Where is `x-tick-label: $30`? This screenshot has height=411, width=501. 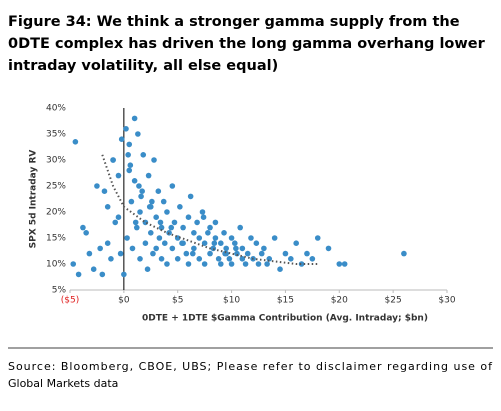 x-tick-label: $30 is located at coordinates (446, 301).